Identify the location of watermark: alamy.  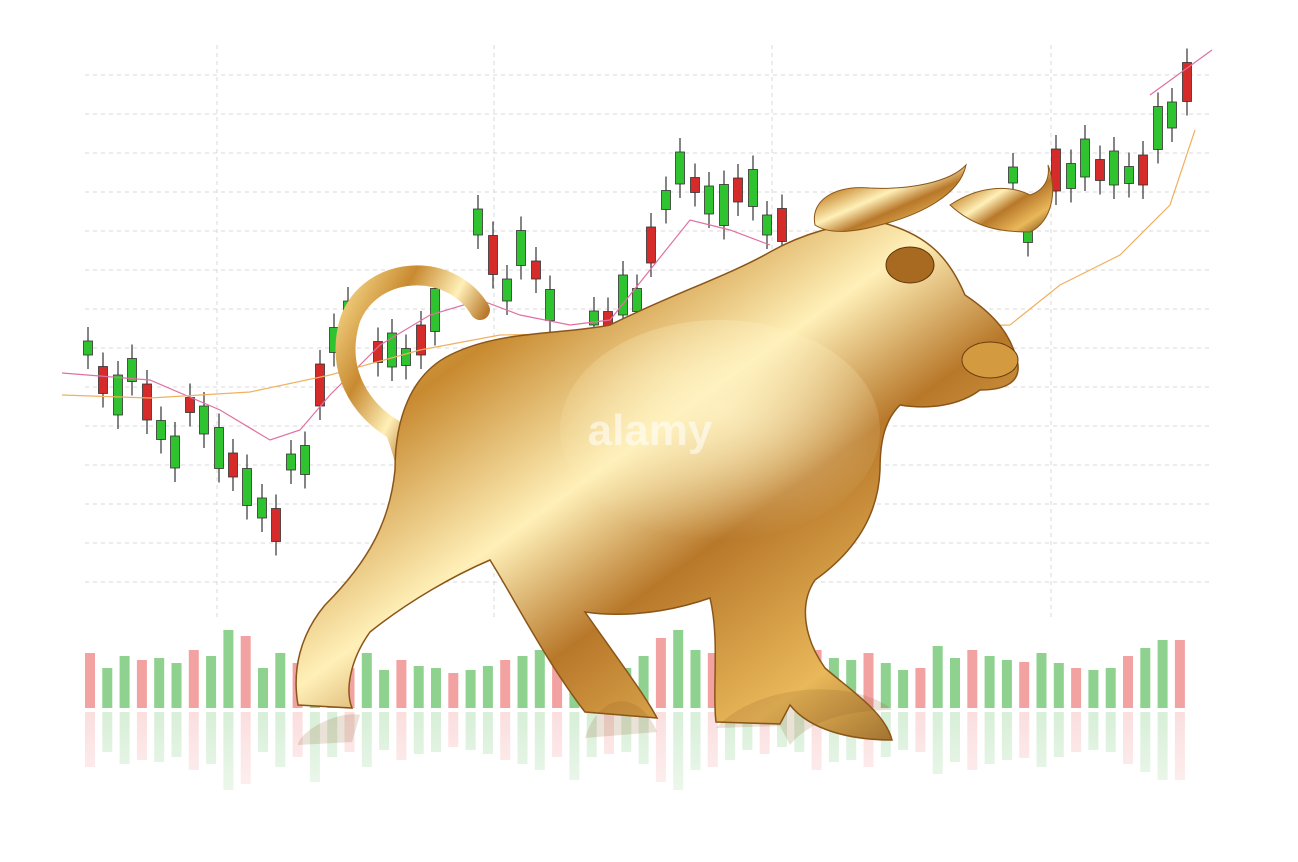
(650, 430).